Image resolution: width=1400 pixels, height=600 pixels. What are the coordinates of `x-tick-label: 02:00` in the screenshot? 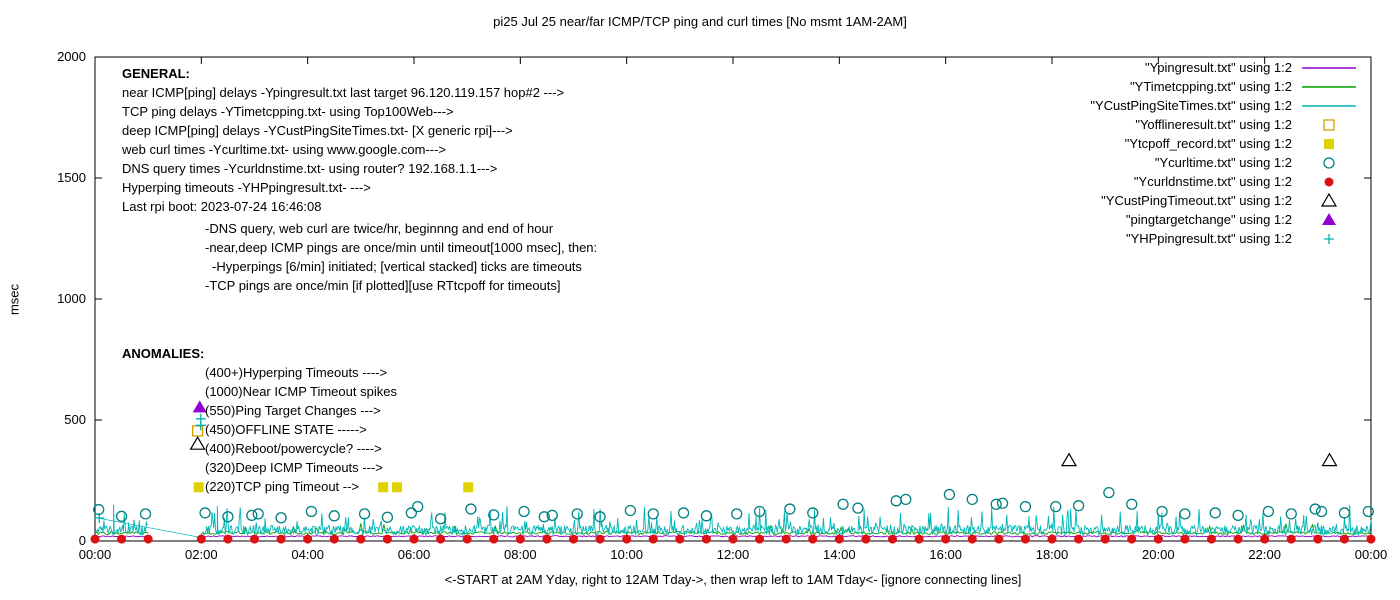 It's located at (201, 554).